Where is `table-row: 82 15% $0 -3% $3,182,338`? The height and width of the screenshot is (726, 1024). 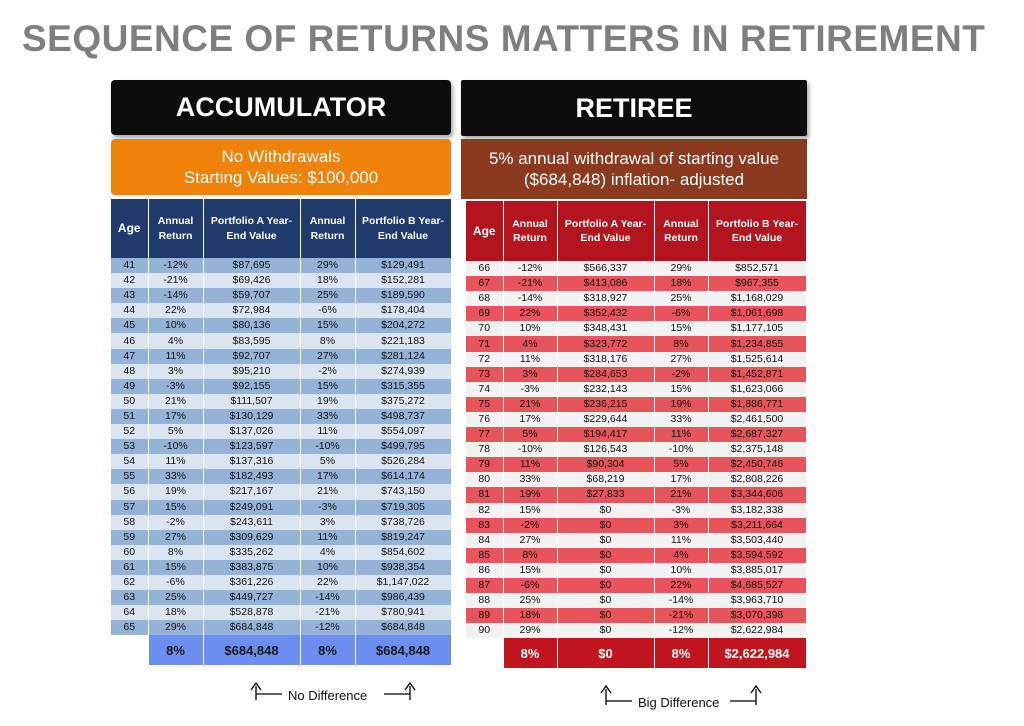 table-row: 82 15% $0 -3% $3,182,338 is located at coordinates (636, 510).